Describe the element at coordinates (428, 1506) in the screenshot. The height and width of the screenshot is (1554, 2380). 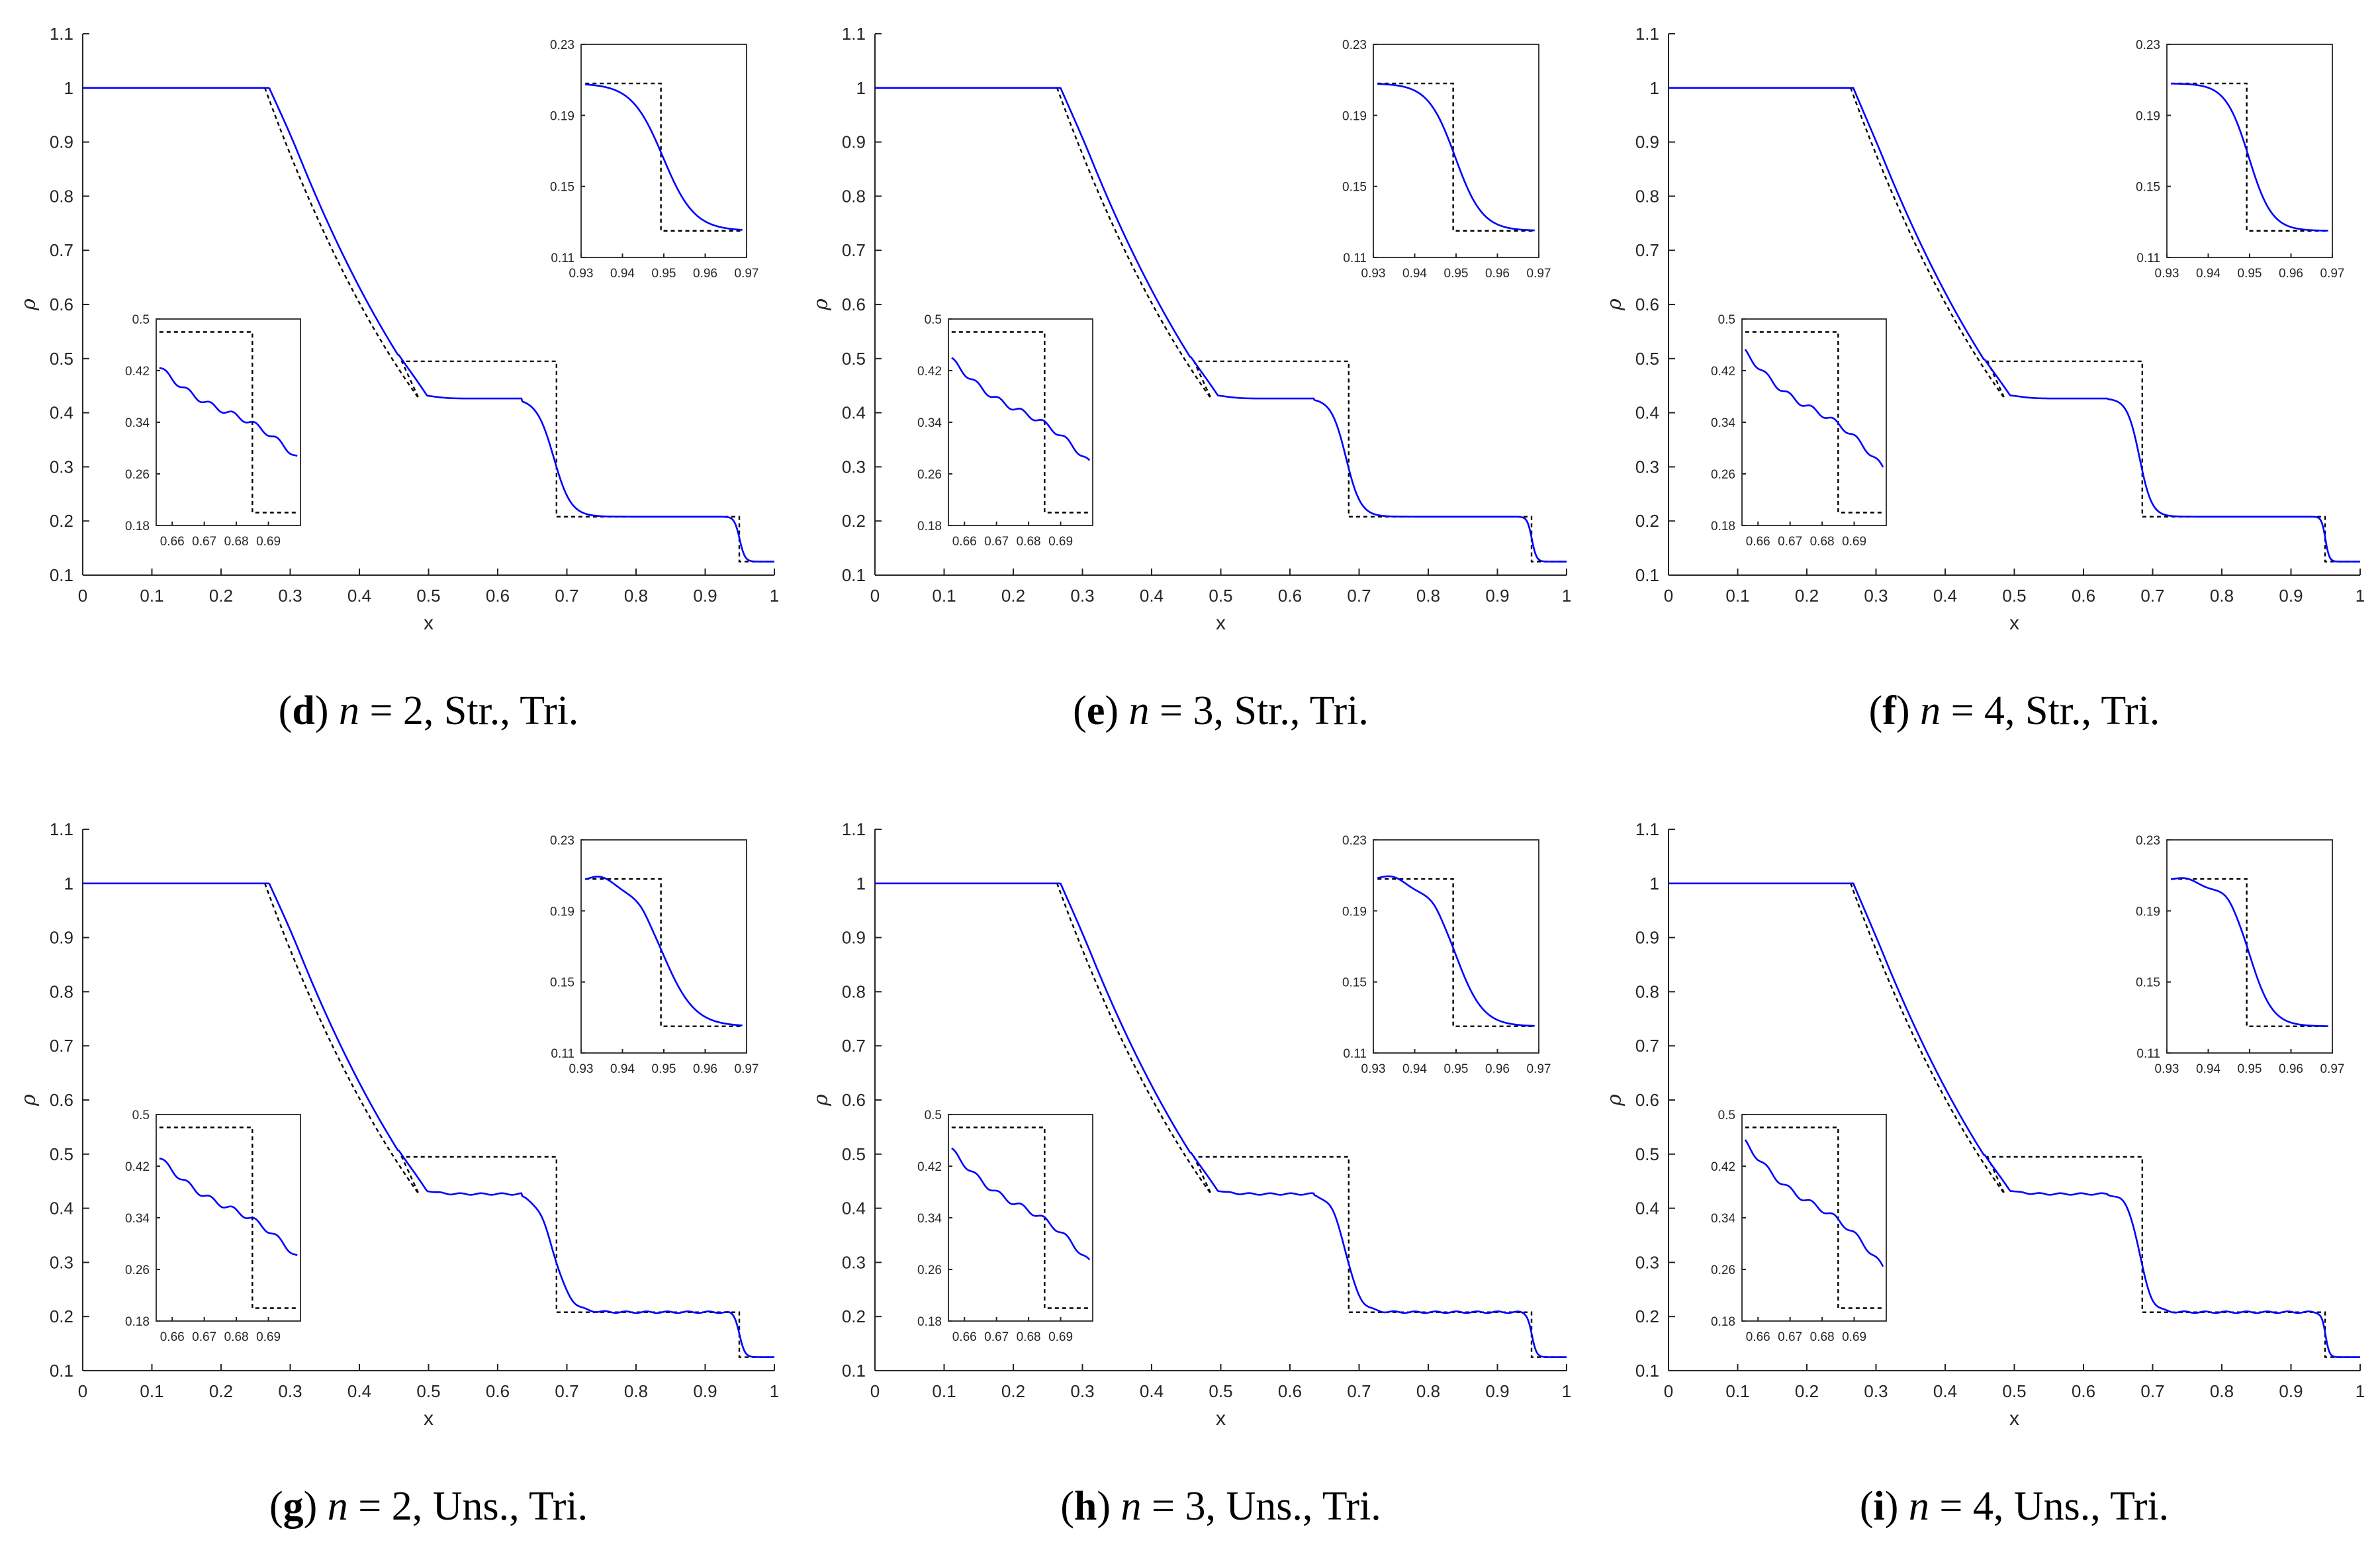
I see `panel-caption: (g) n = 2, Uns., Tri.` at that location.